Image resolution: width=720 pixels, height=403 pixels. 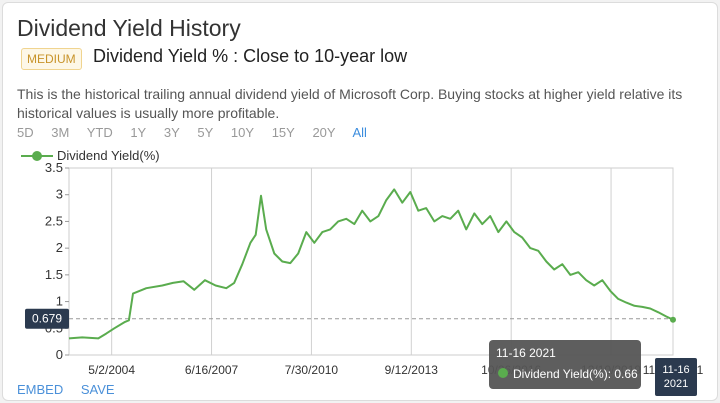 What do you see at coordinates (73, 389) in the screenshot?
I see `chart-footer: EMBED SAVE` at bounding box center [73, 389].